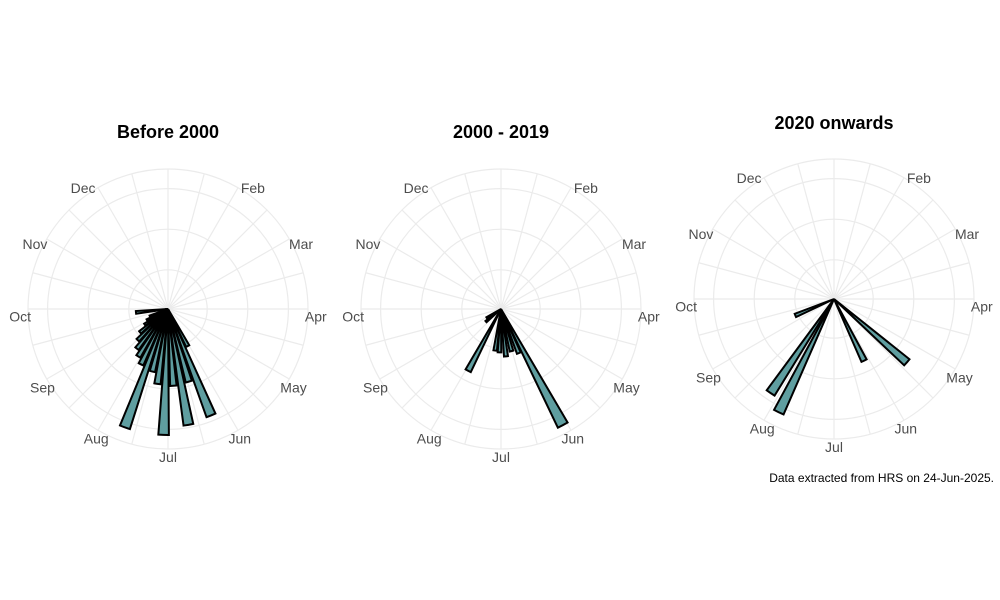 This screenshot has width=1000, height=600. I want to click on chart-title: 2020 onwards, so click(833, 123).